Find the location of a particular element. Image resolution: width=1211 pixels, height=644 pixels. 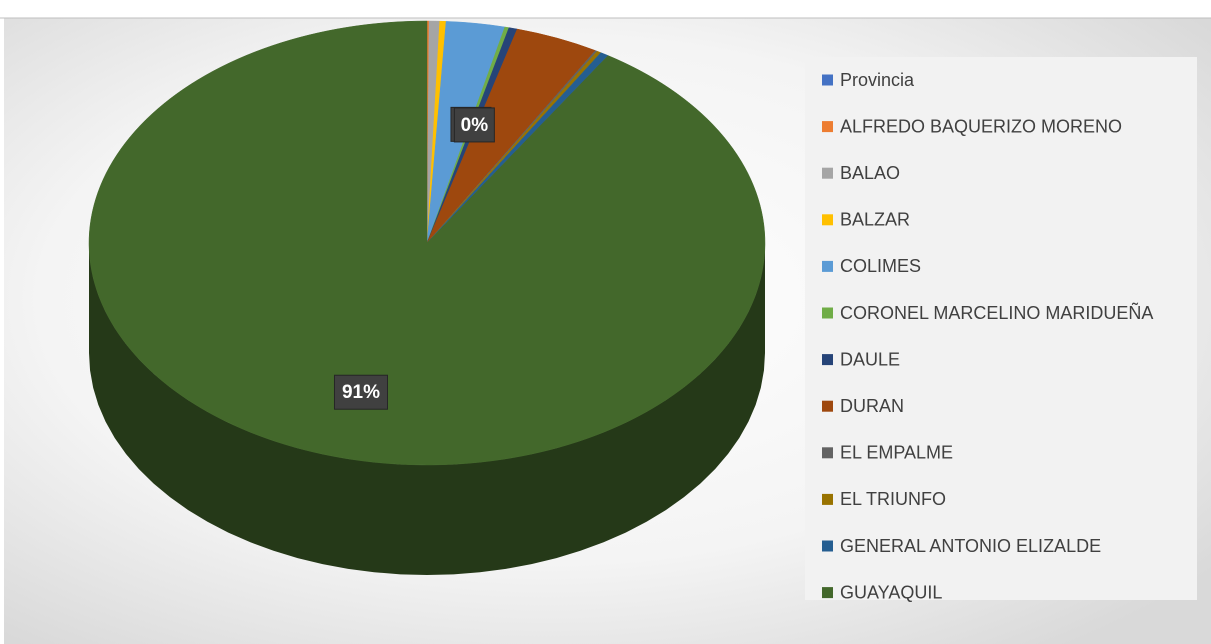

legend-label: GENERAL ANTONIO ELIZALDE is located at coordinates (970, 546).